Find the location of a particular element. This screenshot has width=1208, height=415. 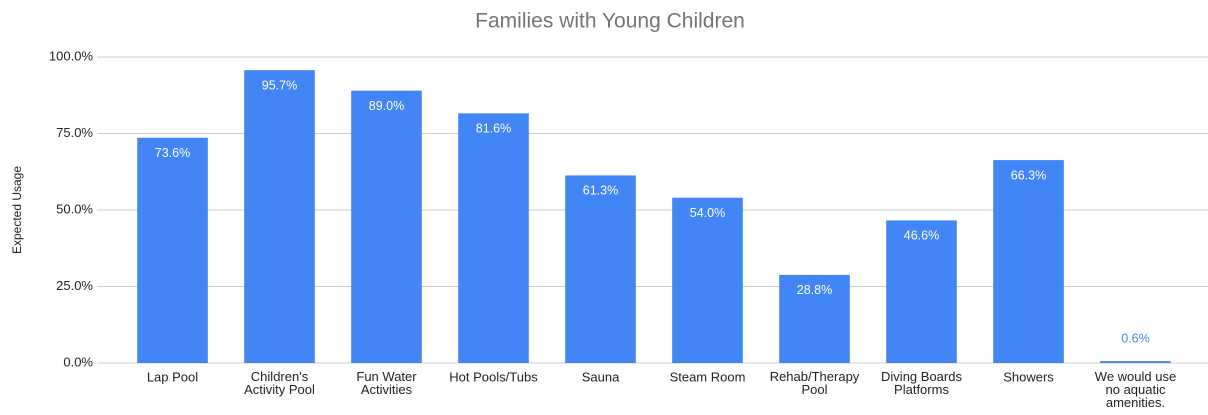

value-label: 66.3% is located at coordinates (1028, 175).